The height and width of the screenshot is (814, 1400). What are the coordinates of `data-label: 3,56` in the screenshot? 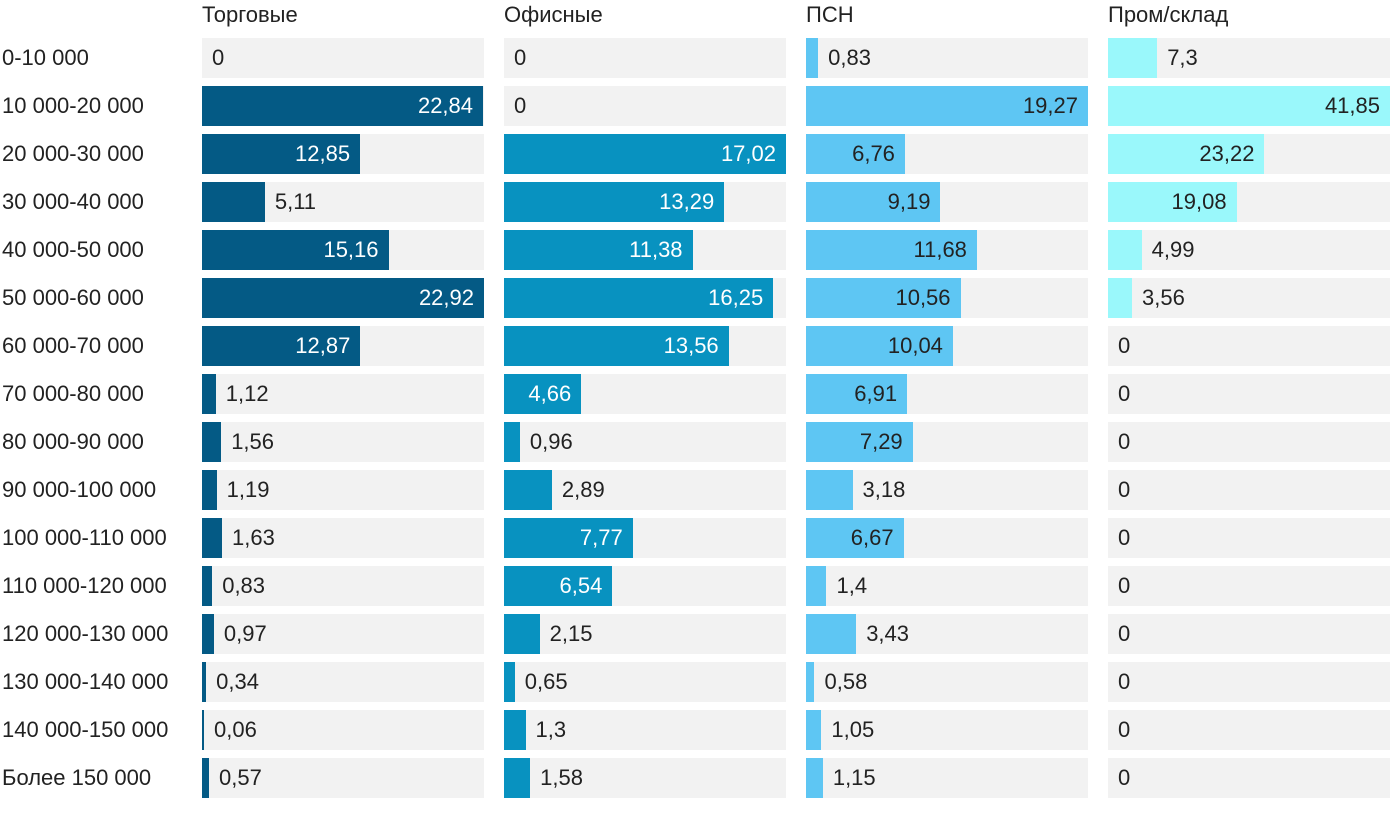 It's located at (1163, 297).